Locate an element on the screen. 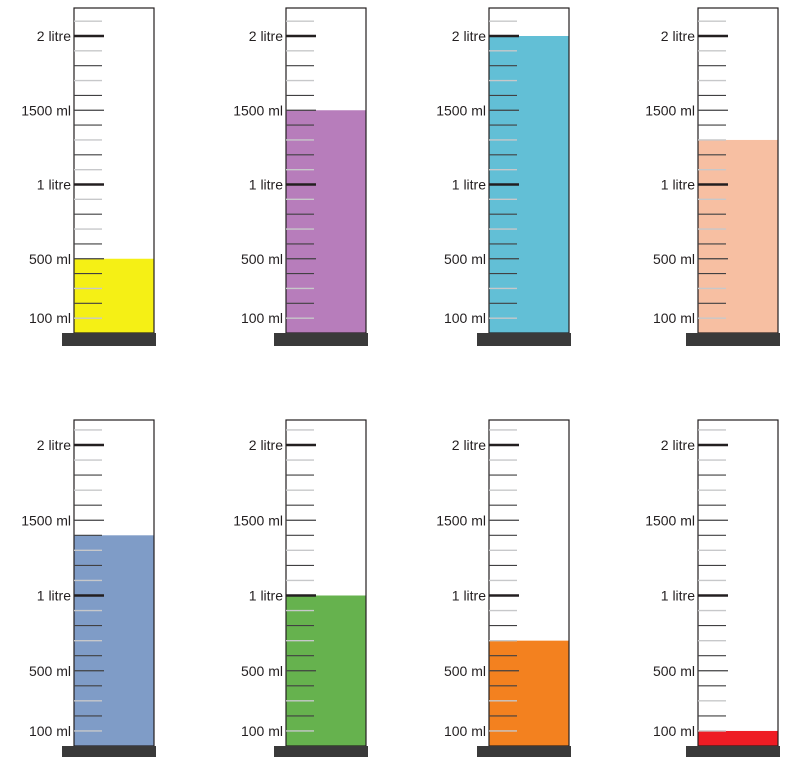 This screenshot has height=757, width=786. cylinder-purple: 100 ml 500 ml 1 litre 1500 ml 2 litre is located at coordinates (300, 176).